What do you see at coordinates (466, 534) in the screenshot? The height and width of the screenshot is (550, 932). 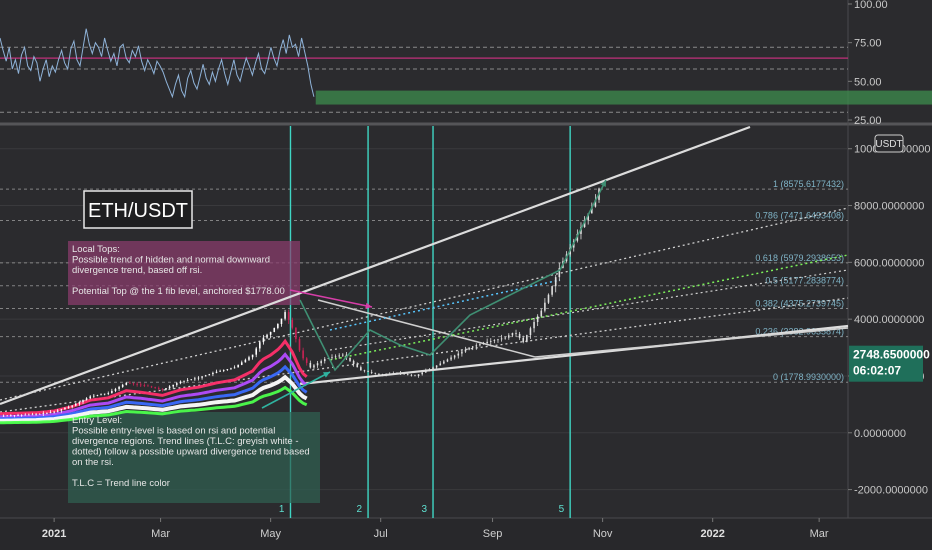 I see `time-axis-background` at bounding box center [466, 534].